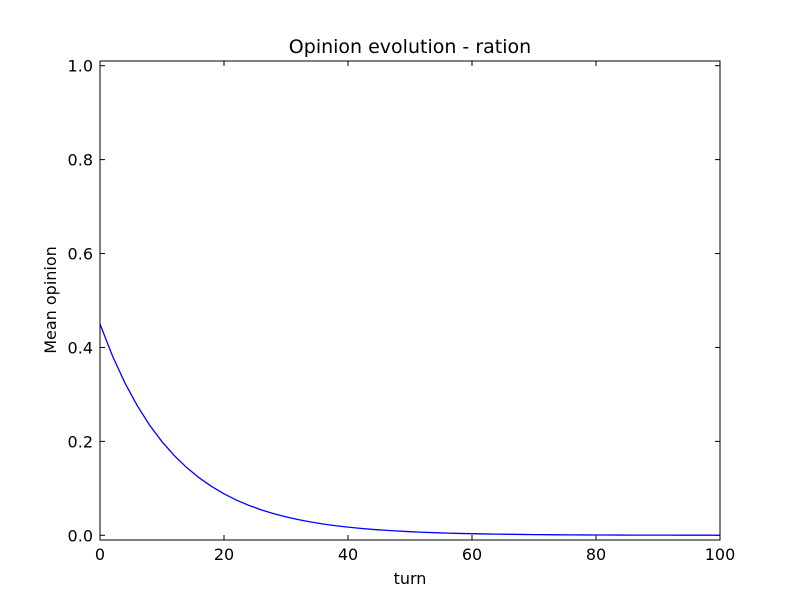  I want to click on y-tick-label: 0.4, so click(80, 347).